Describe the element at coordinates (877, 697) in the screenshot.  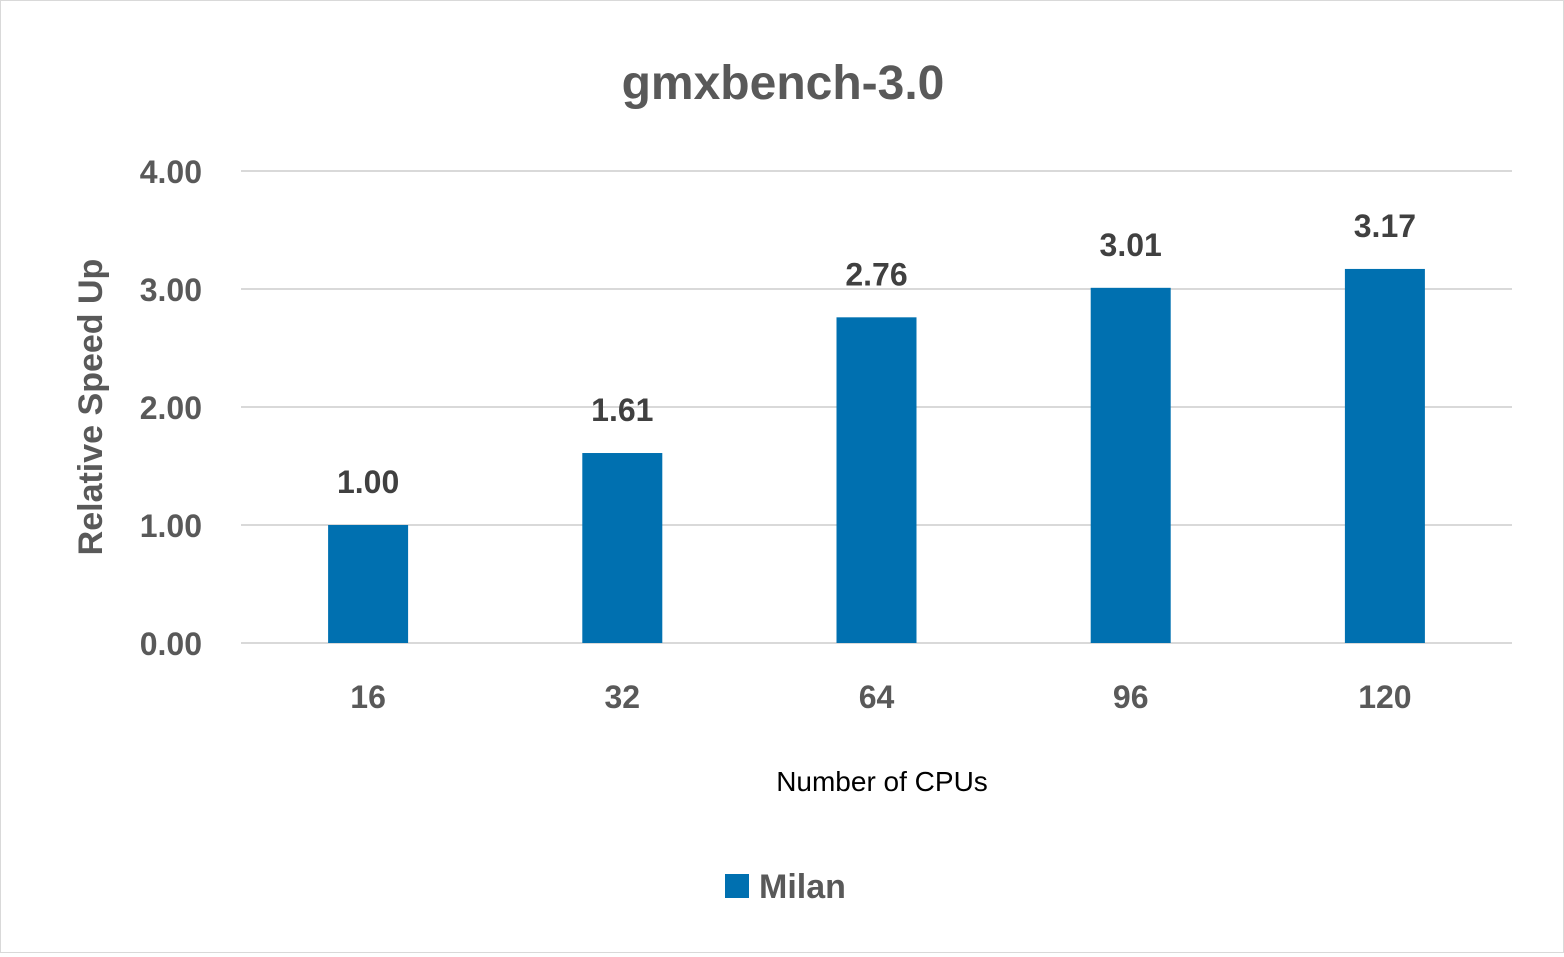
I see `x-tick-label: 64` at that location.